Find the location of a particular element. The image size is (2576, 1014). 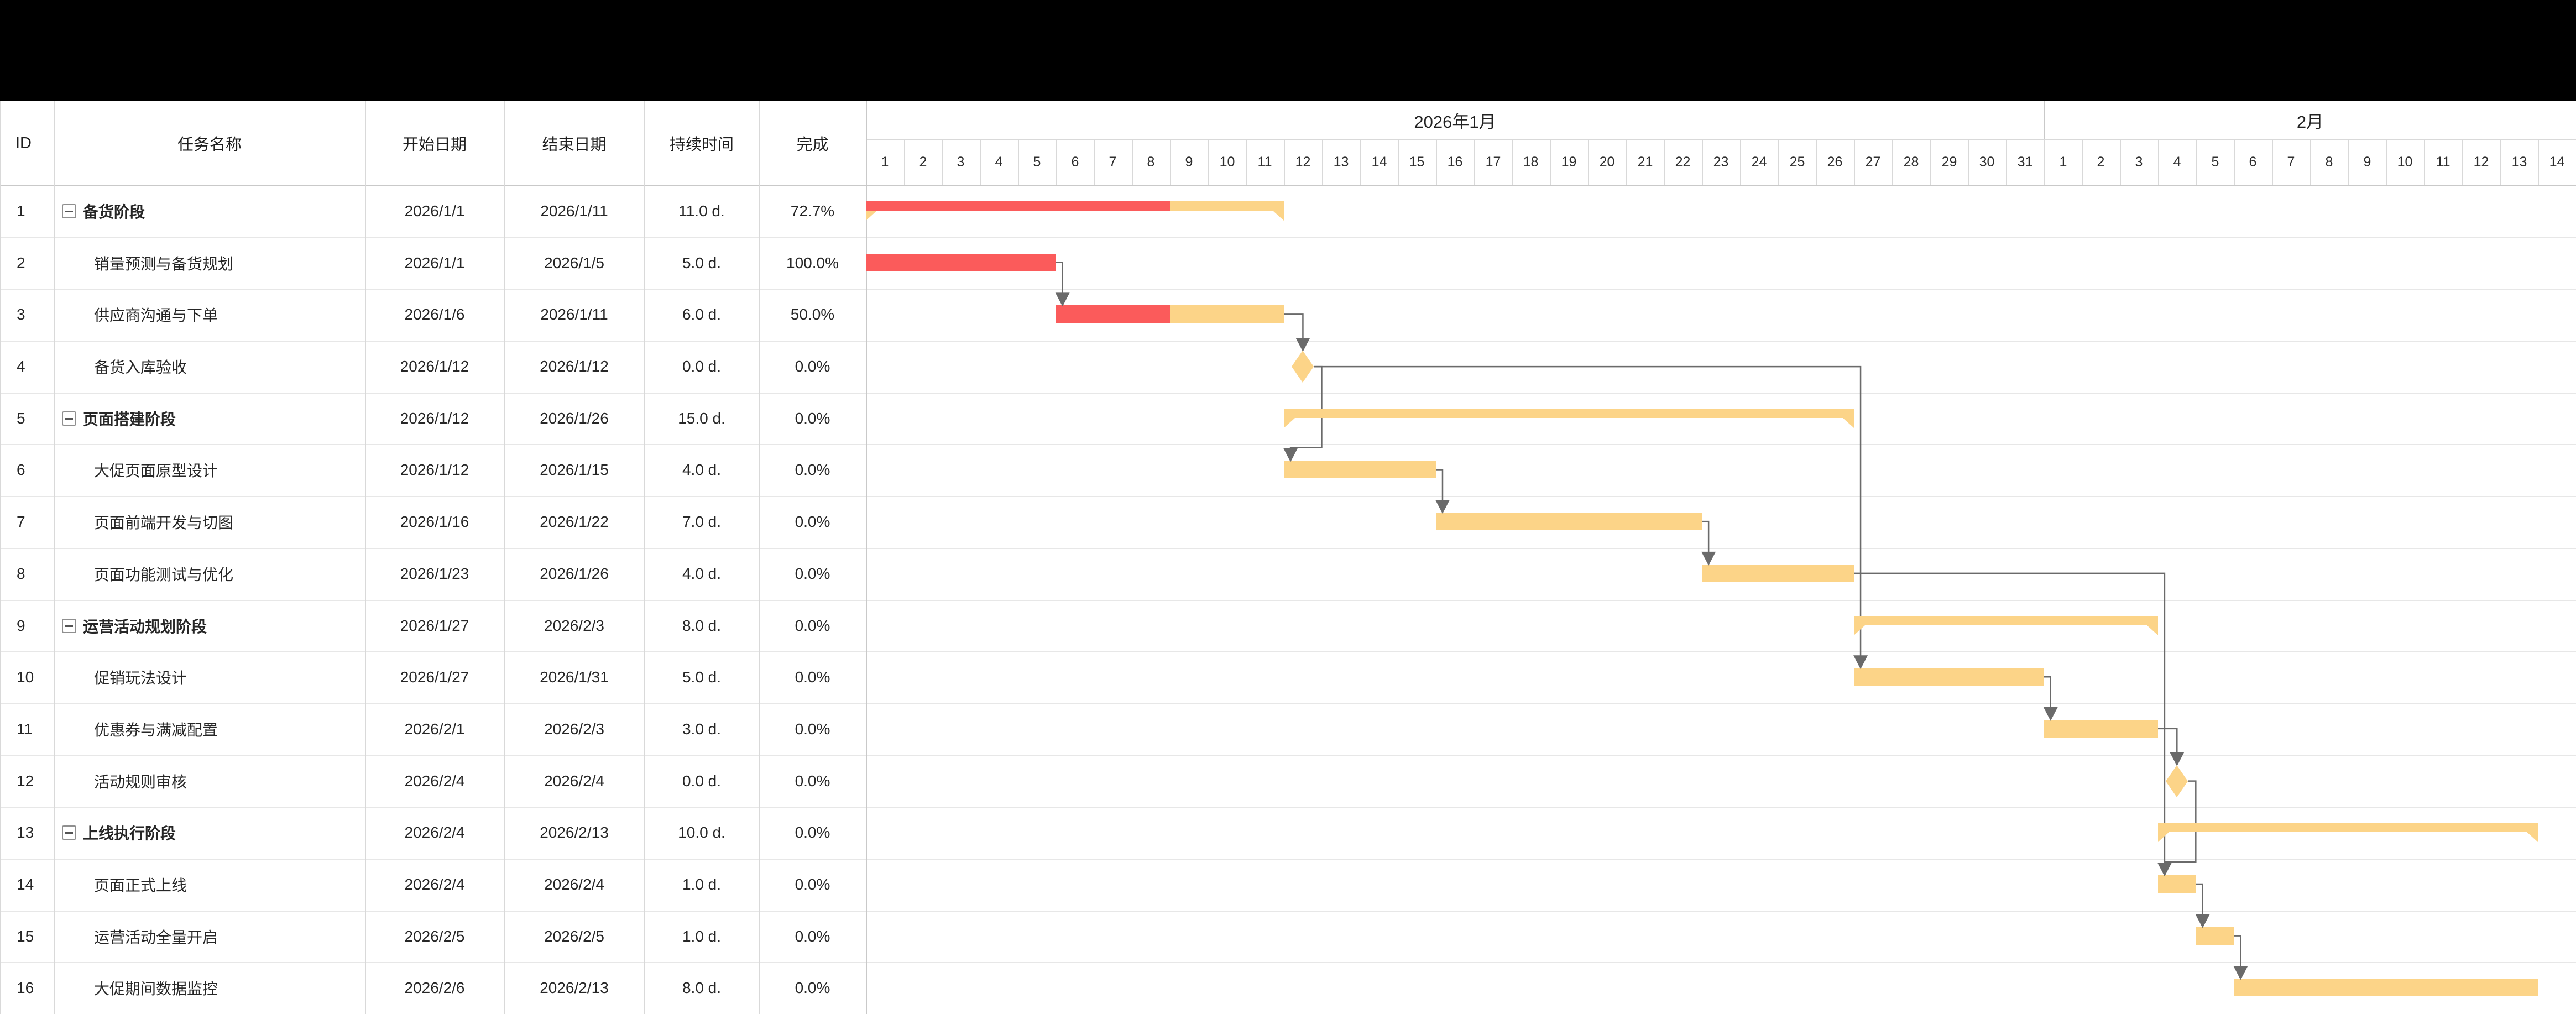

cell-task-name: 优惠券与满减配置 is located at coordinates (229, 729).